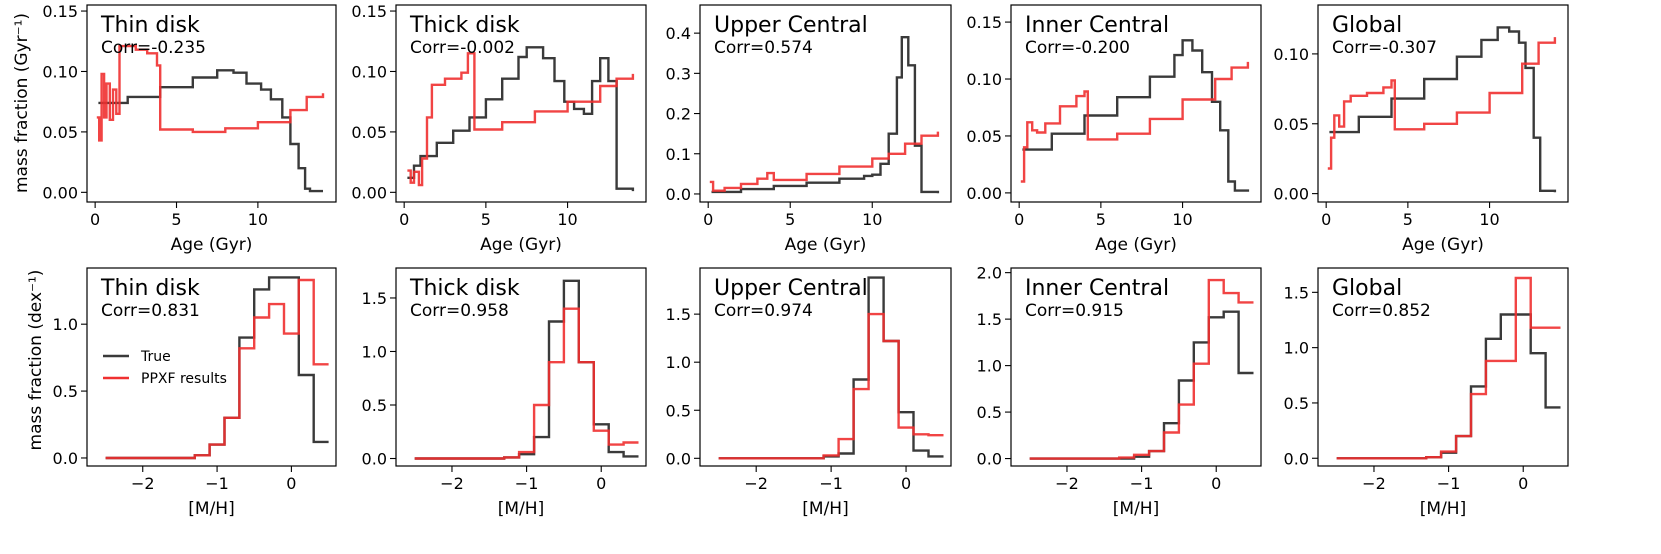  I want to click on y-tick-label: 0.2, so click(678, 114).